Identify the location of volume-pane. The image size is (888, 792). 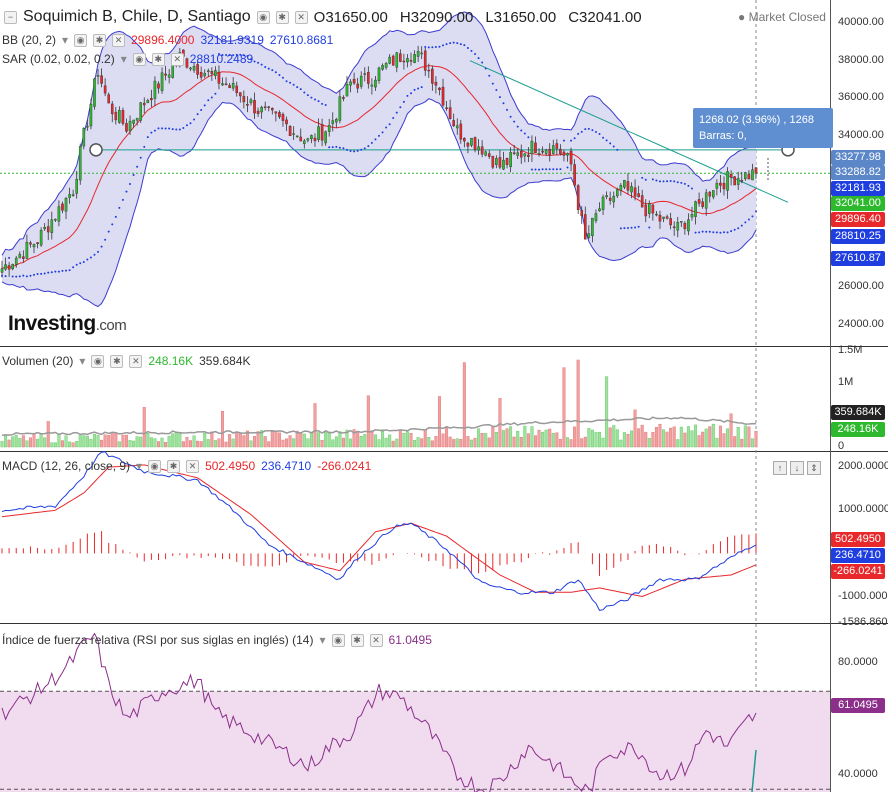
(379, 403).